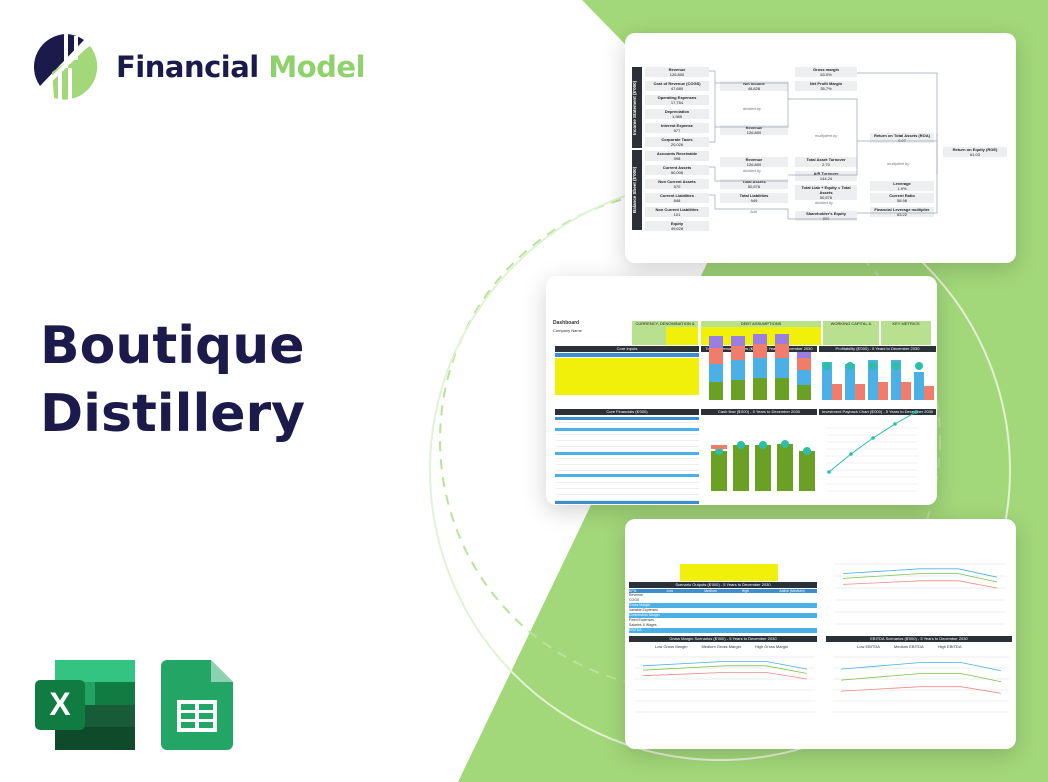  What do you see at coordinates (822, 638) in the screenshot?
I see `scenario-charts` at bounding box center [822, 638].